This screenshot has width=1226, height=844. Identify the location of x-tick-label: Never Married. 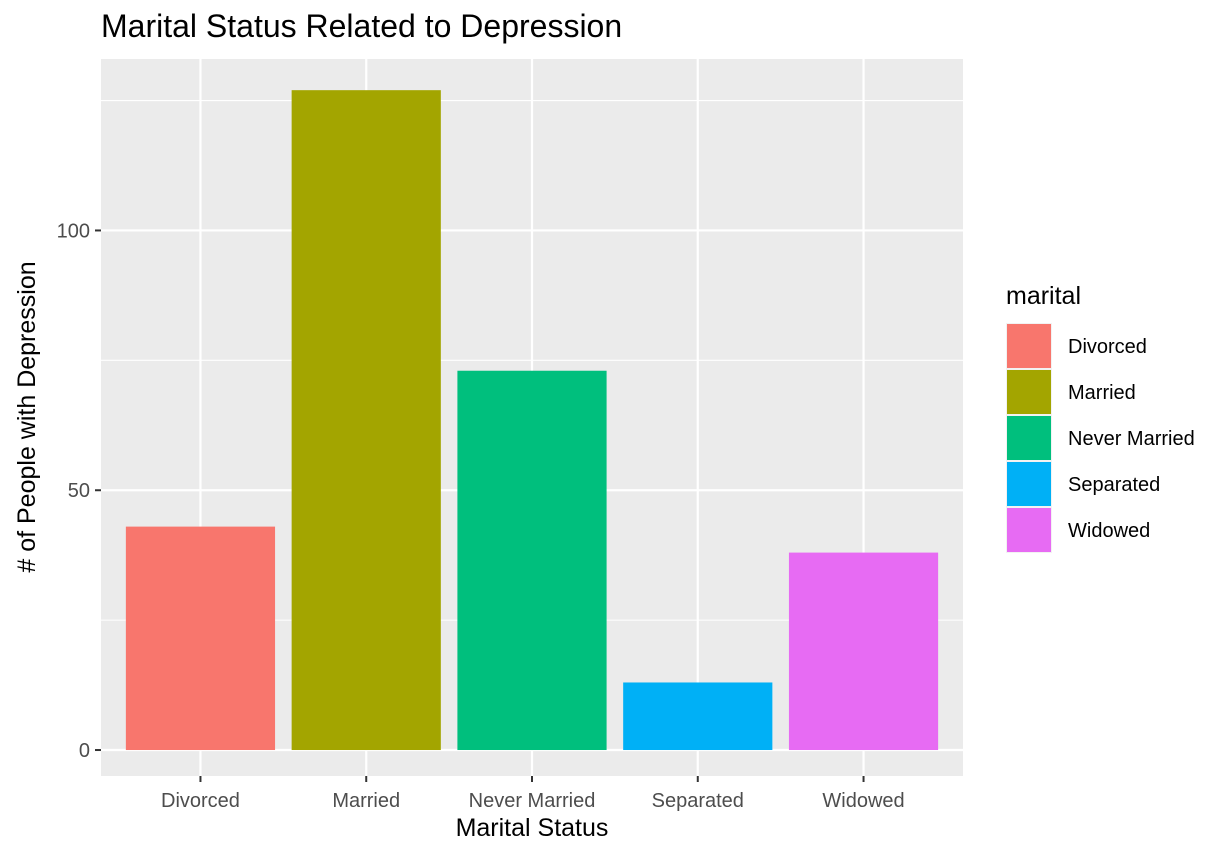
(532, 801).